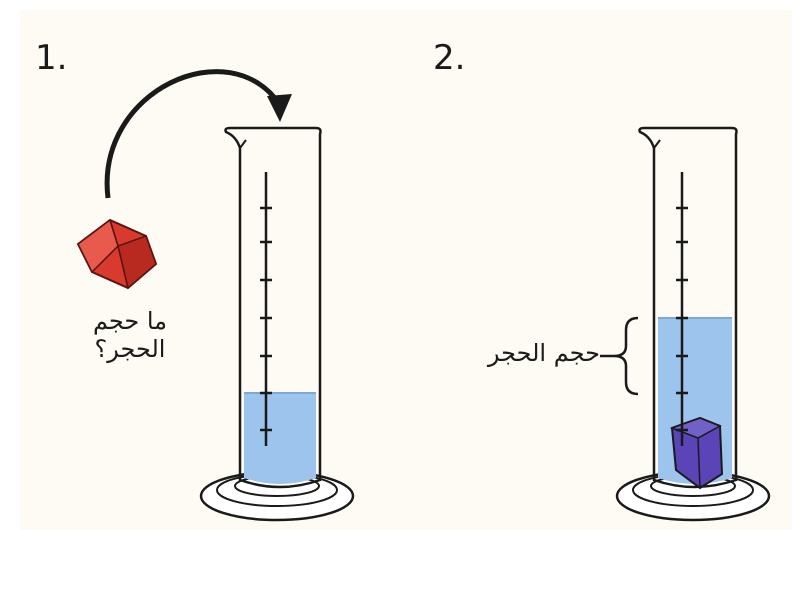  Describe the element at coordinates (696, 453) in the screenshot. I see `submerged-stone-icon` at that location.